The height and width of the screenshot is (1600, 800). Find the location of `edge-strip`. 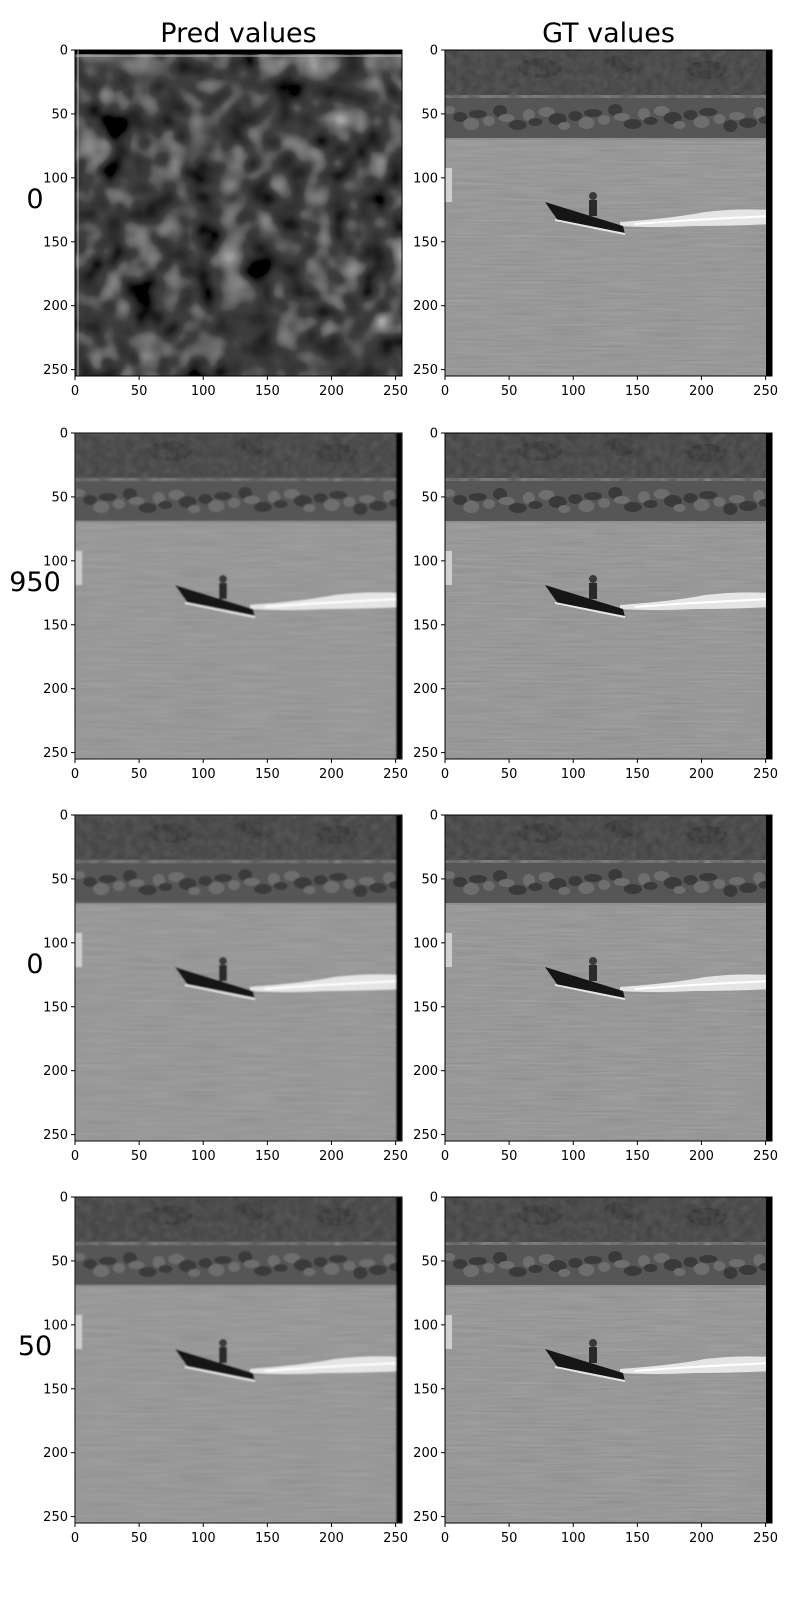

edge-strip is located at coordinates (769, 596).